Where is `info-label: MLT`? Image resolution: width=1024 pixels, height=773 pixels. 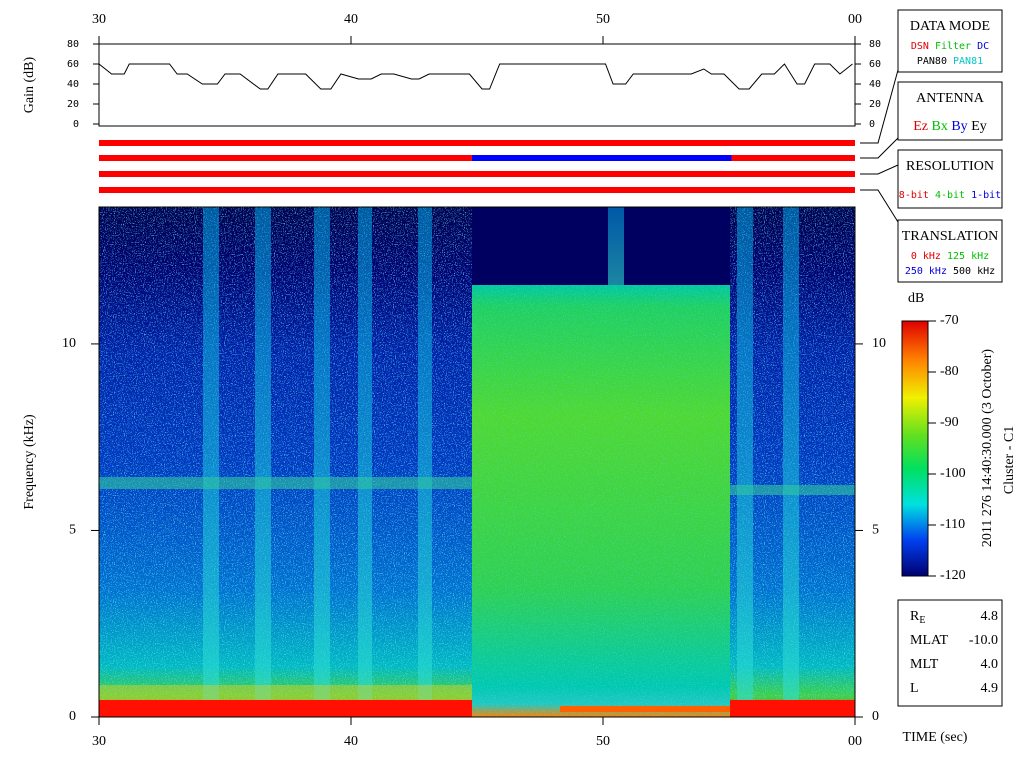 info-label: MLT is located at coordinates (924, 664).